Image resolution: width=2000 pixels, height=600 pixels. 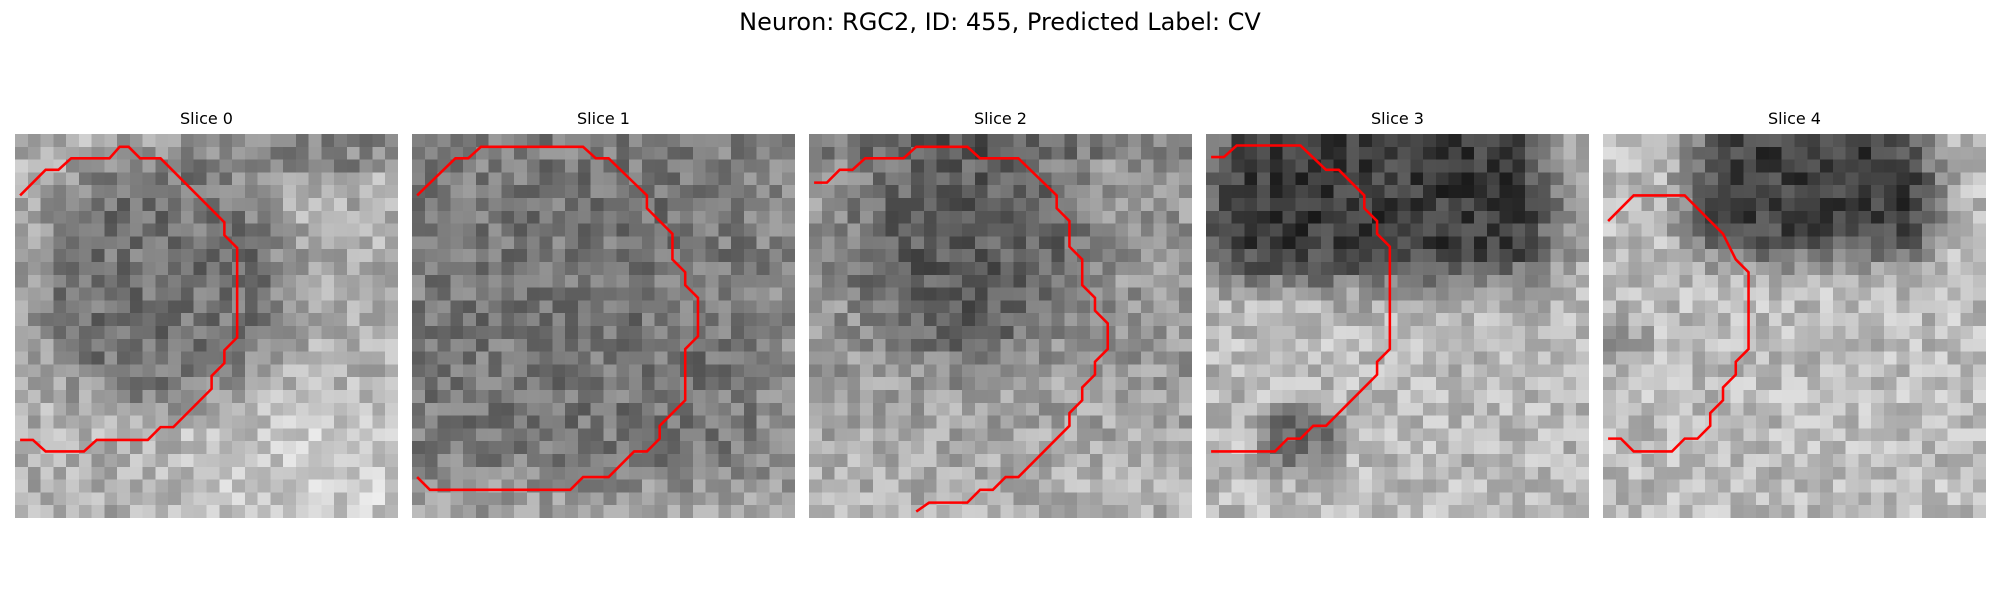 What do you see at coordinates (1000, 312) in the screenshot?
I see `slice-panel-2: Slice 2` at bounding box center [1000, 312].